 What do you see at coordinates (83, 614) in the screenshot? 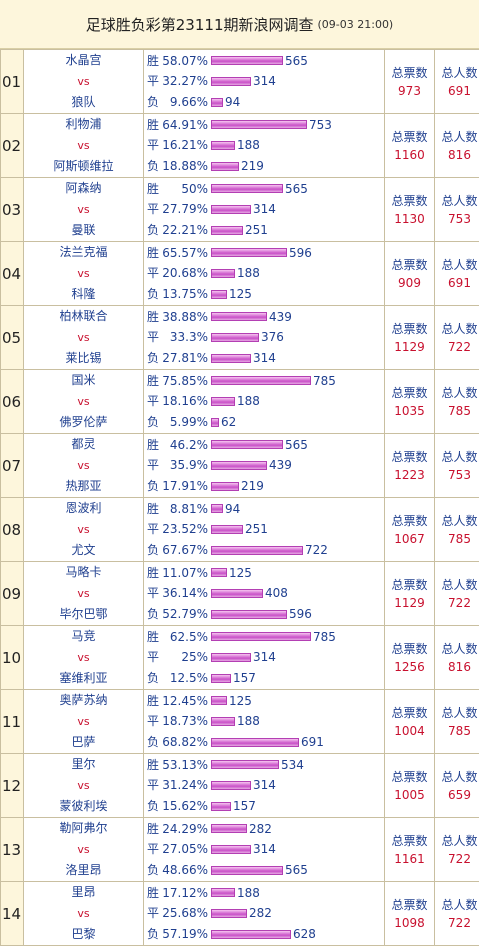
I see `away-team: 毕尔巴鄂` at bounding box center [83, 614].